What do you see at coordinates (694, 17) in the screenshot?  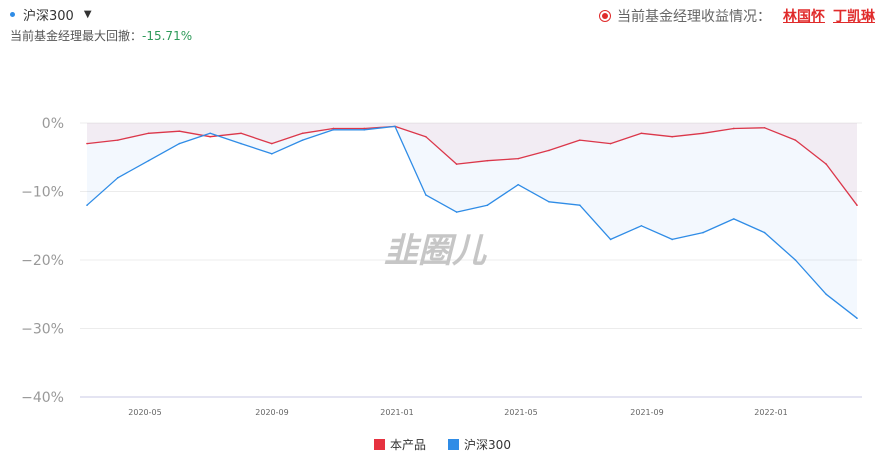 I see `manager-returns-label: 当前基金经理收益情况：` at bounding box center [694, 17].